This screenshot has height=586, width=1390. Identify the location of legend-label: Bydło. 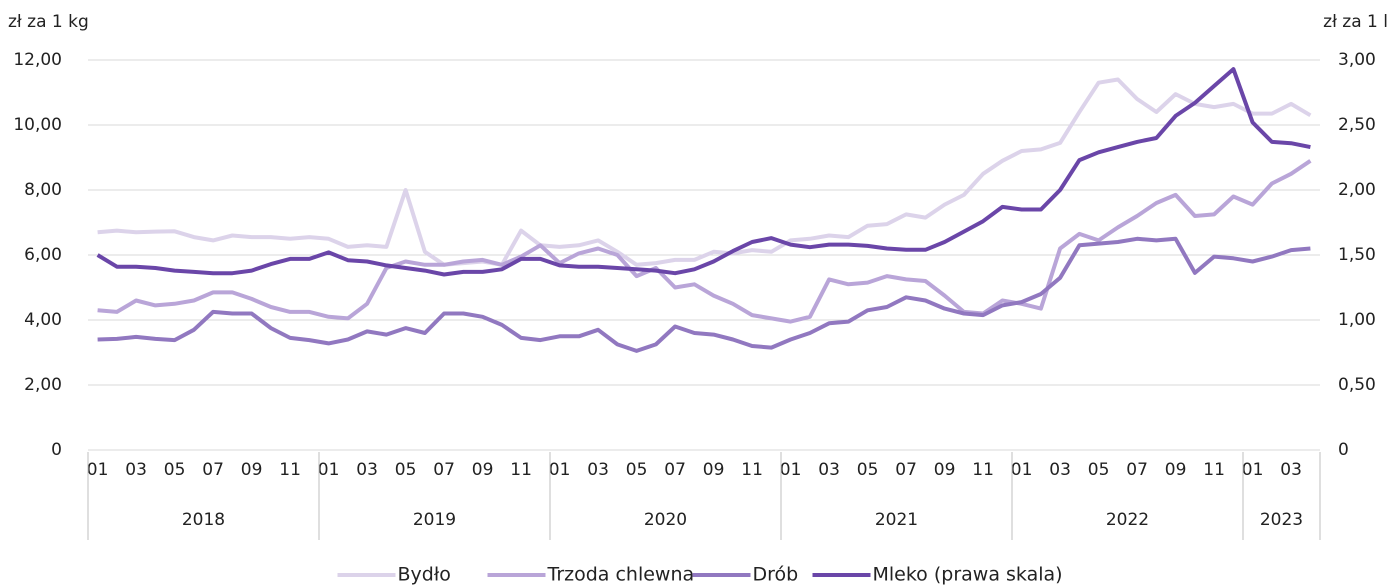
(424, 575).